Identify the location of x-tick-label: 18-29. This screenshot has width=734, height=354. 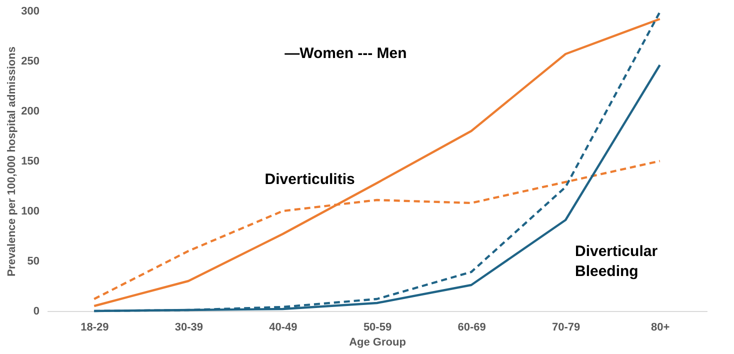
(94, 328).